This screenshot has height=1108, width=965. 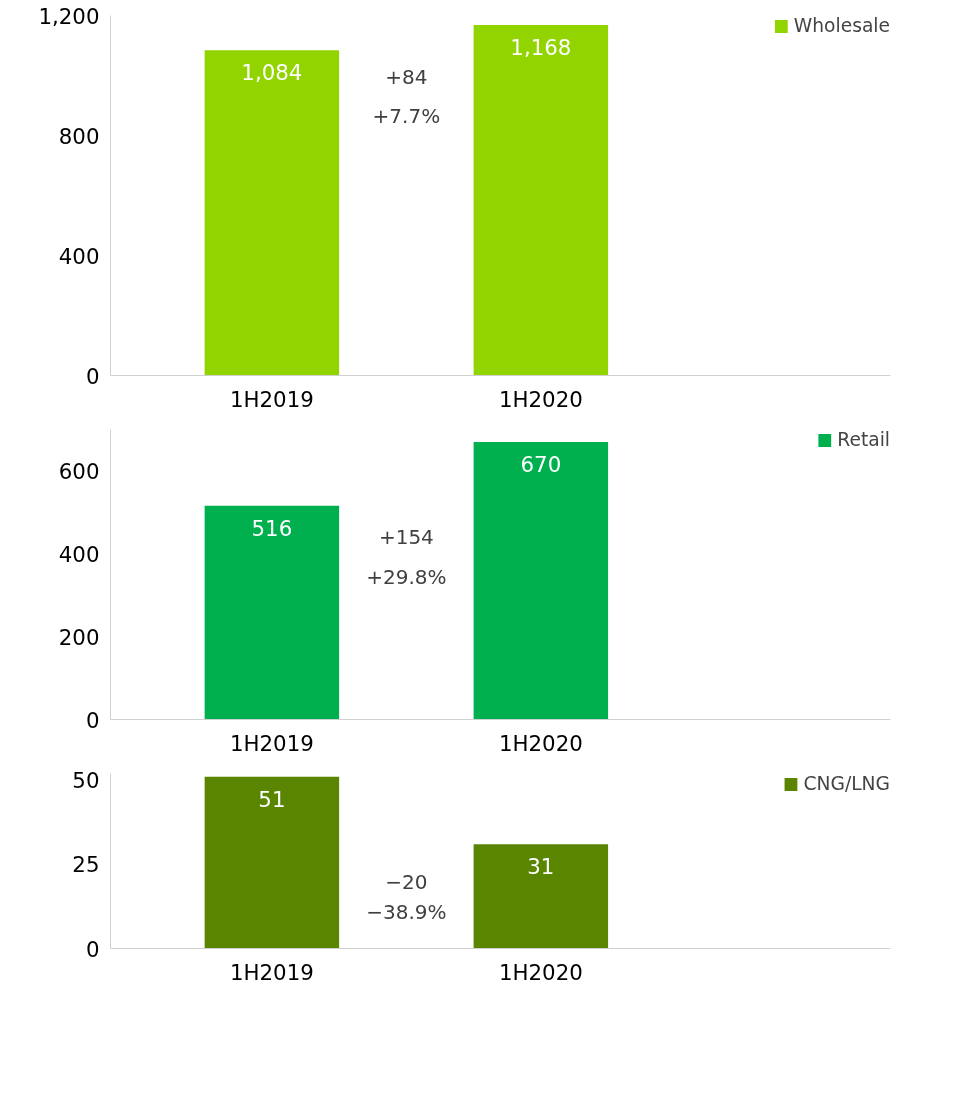 What do you see at coordinates (272, 528) in the screenshot?
I see `data-label: 516` at bounding box center [272, 528].